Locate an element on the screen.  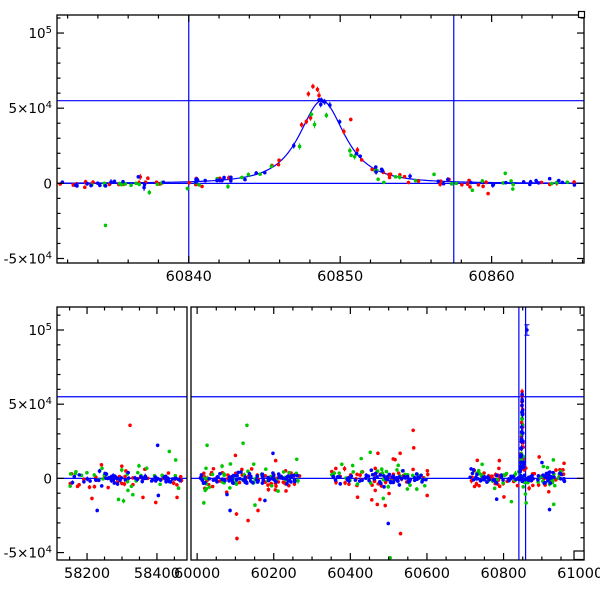
corner-artifacts is located at coordinates (579, 285).